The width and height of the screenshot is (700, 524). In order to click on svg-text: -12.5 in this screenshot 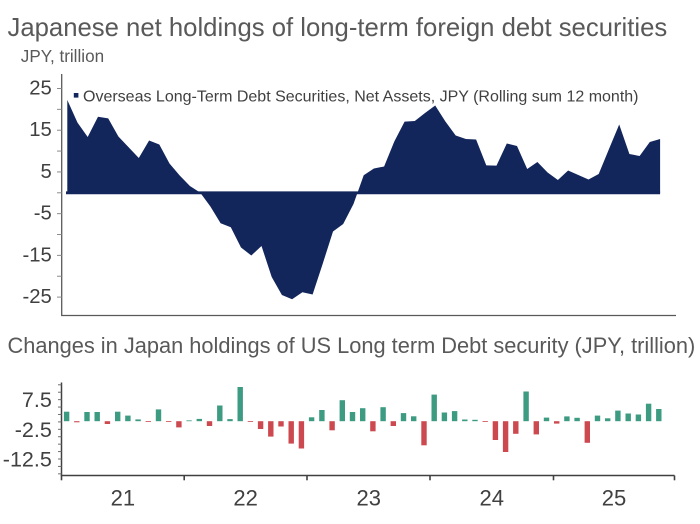, I will do `click(27, 460)`.